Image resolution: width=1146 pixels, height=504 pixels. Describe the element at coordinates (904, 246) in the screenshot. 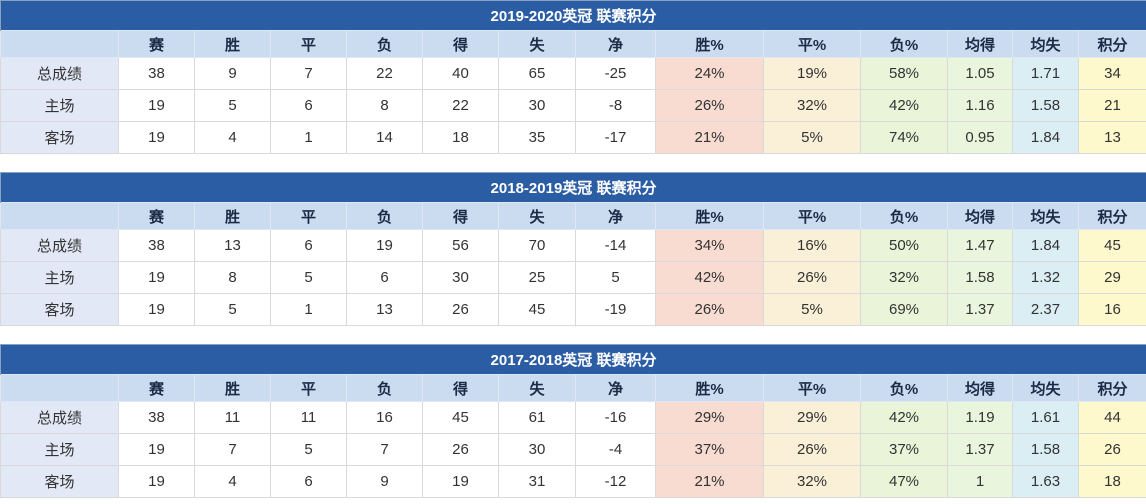

I see `cell-loss-pct: 50%` at that location.